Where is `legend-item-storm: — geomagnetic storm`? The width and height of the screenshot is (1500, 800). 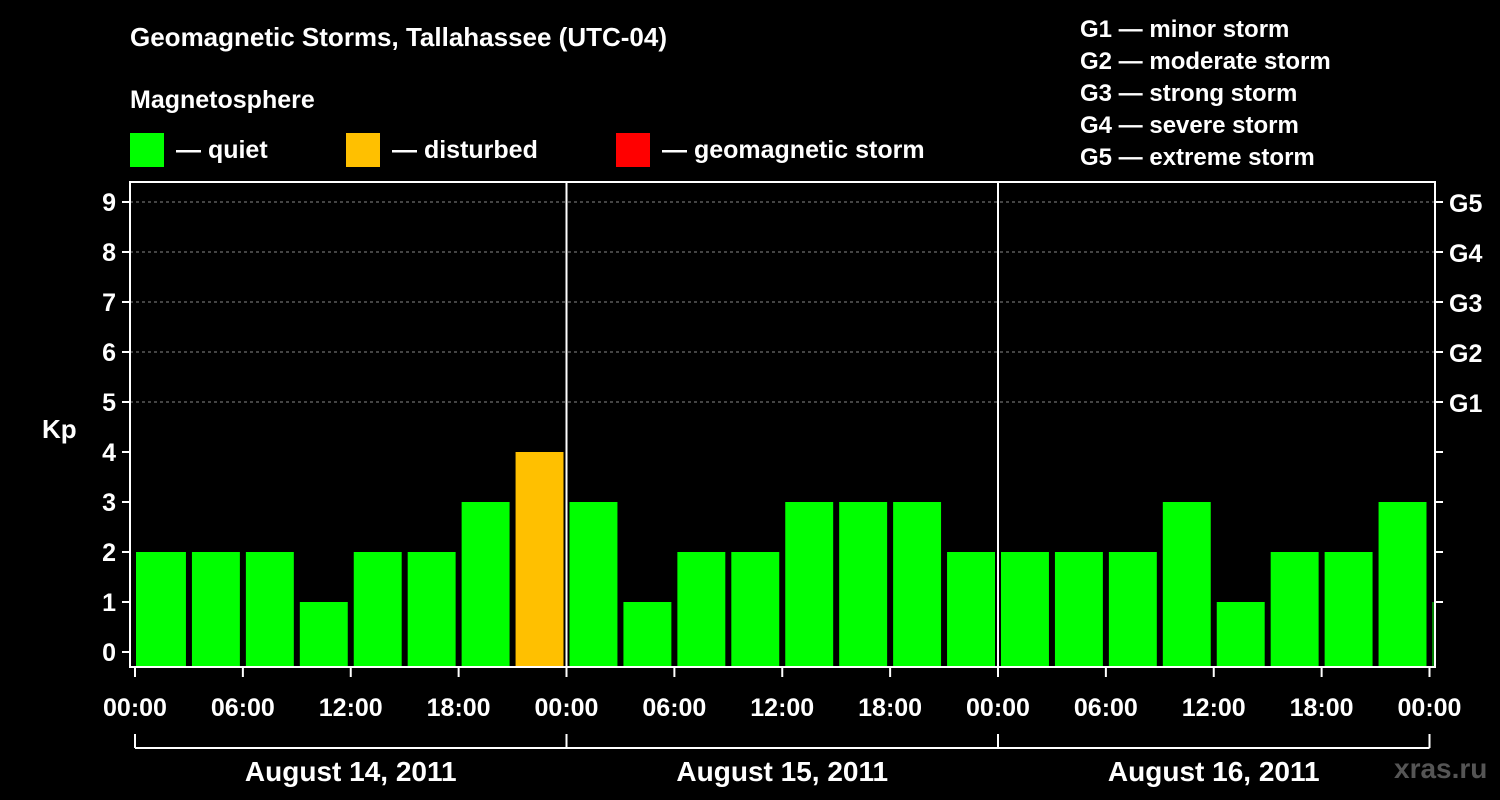
legend-item-storm: — geomagnetic storm is located at coordinates (770, 150).